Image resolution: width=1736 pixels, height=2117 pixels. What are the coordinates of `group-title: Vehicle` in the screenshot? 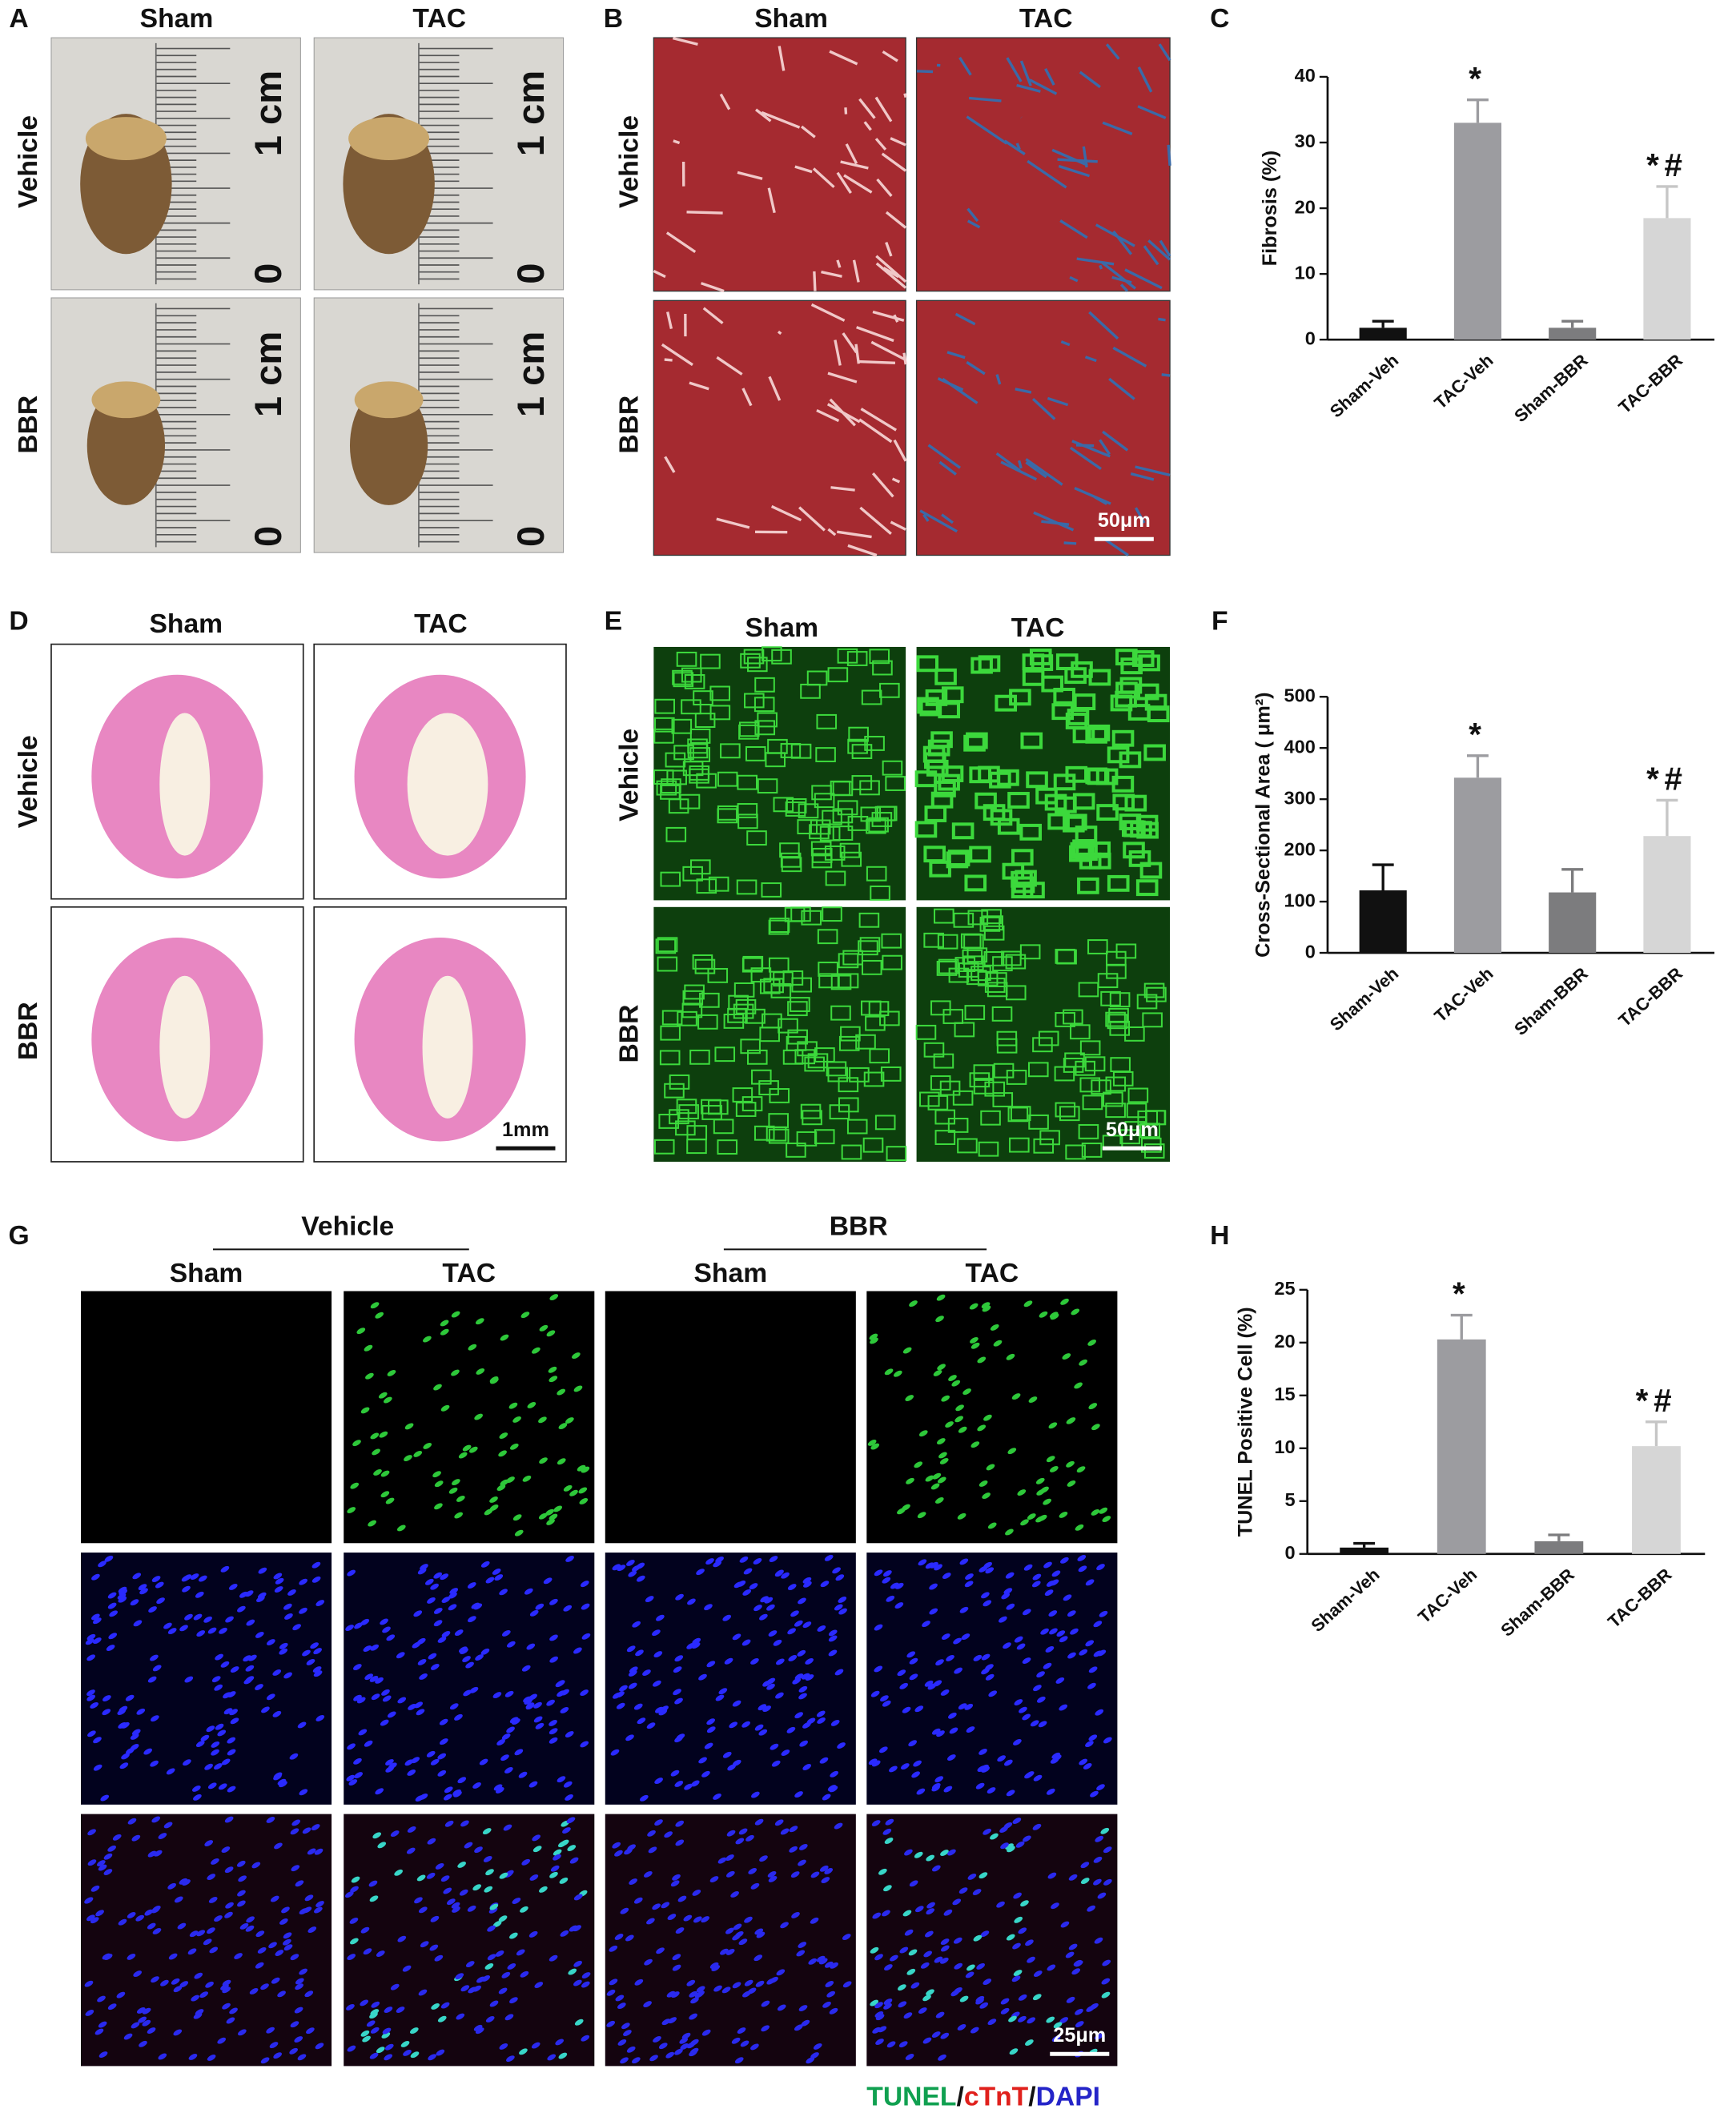 It's located at (347, 1226).